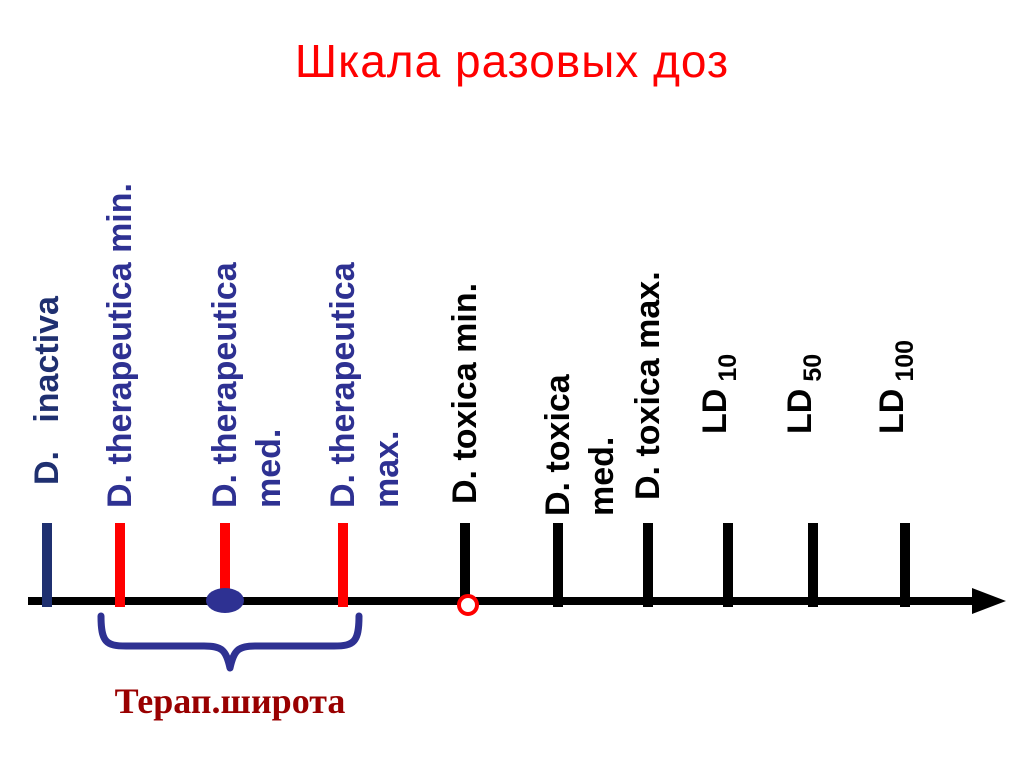 The height and width of the screenshot is (768, 1024). I want to click on axis-line, so click(503, 601).